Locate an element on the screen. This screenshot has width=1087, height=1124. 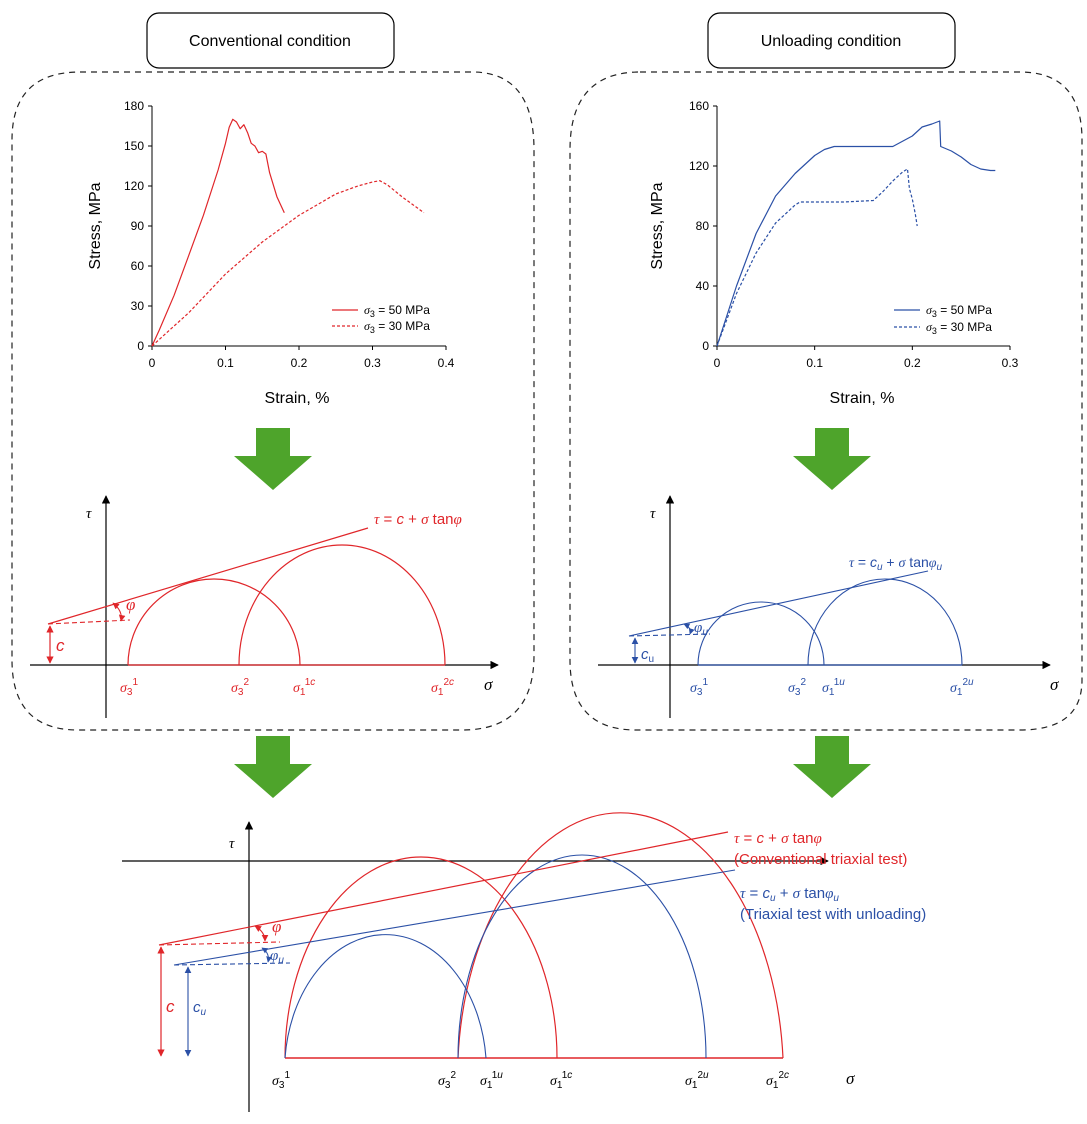
combined-envelope-red-label: τ = c + σ tanφ is located at coordinates (778, 838).